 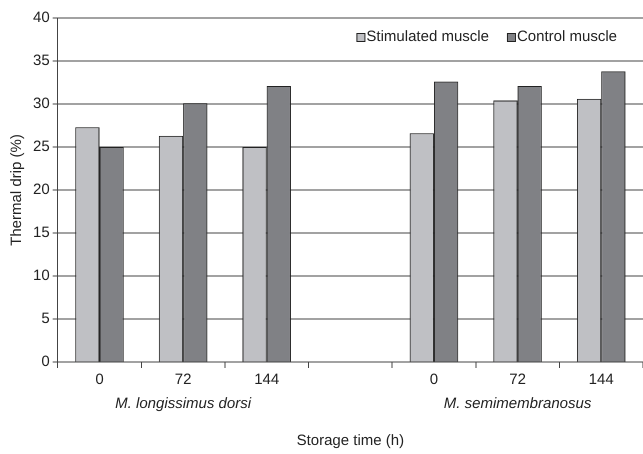 What do you see at coordinates (41, 17) in the screenshot?
I see `y-tick-label: 40` at bounding box center [41, 17].